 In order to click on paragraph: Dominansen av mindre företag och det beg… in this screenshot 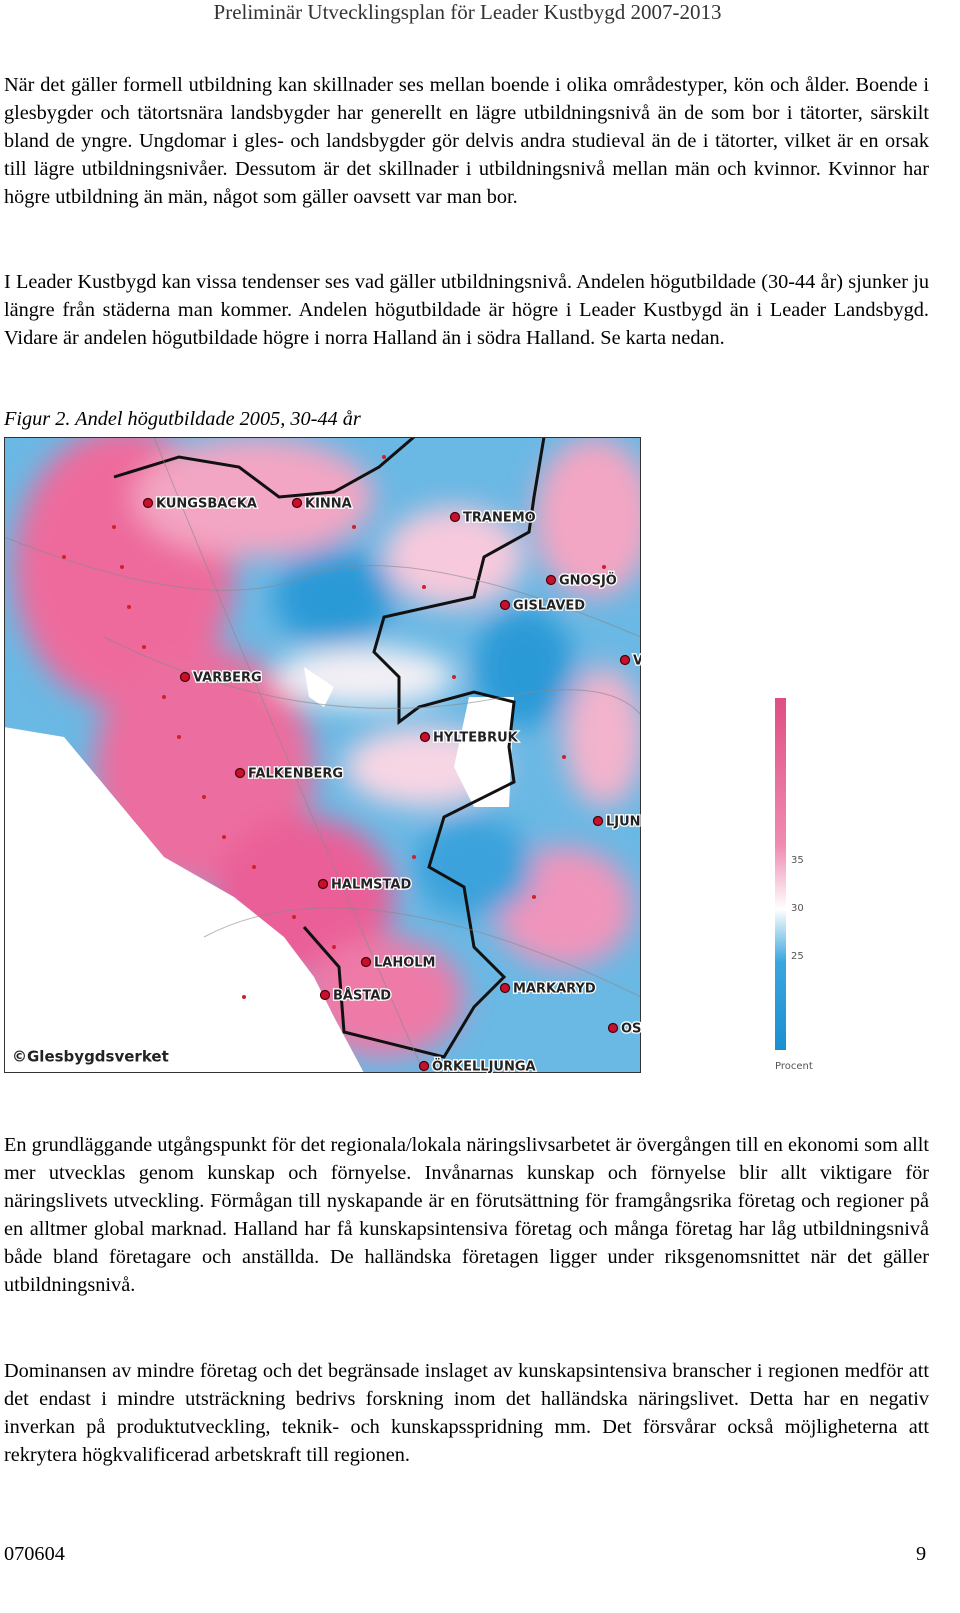, I will do `click(466, 1413)`.